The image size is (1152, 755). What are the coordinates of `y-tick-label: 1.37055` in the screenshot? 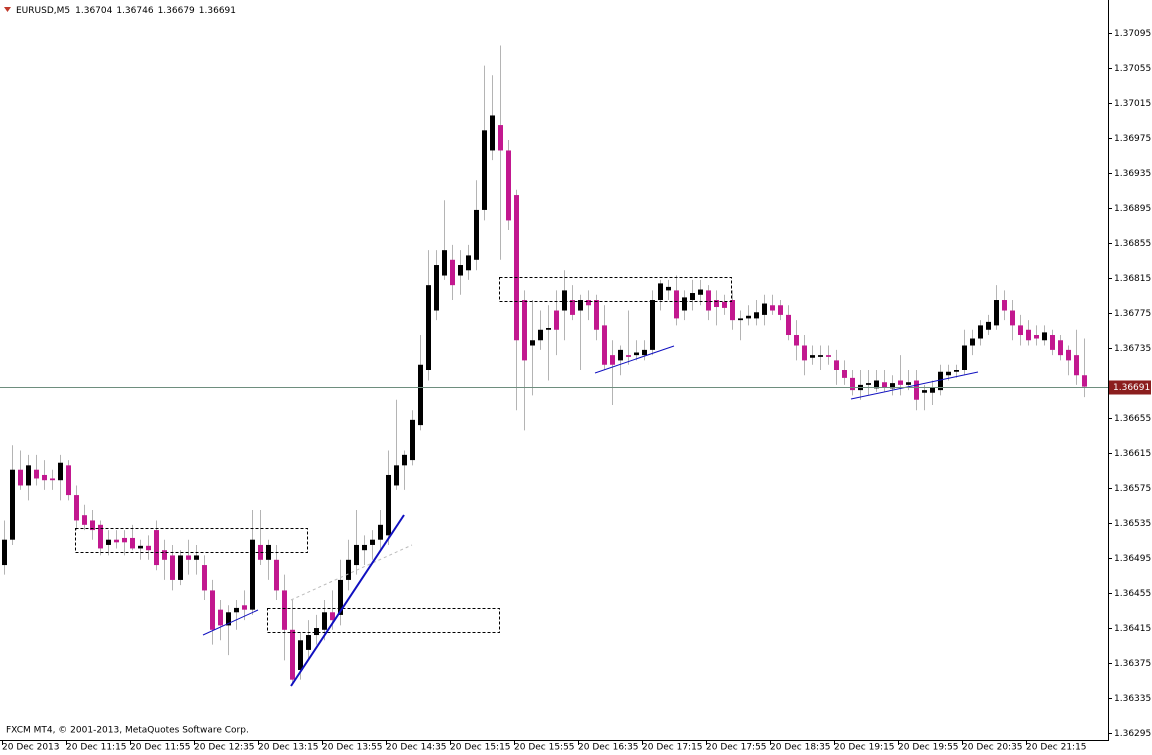 It's located at (1132, 69).